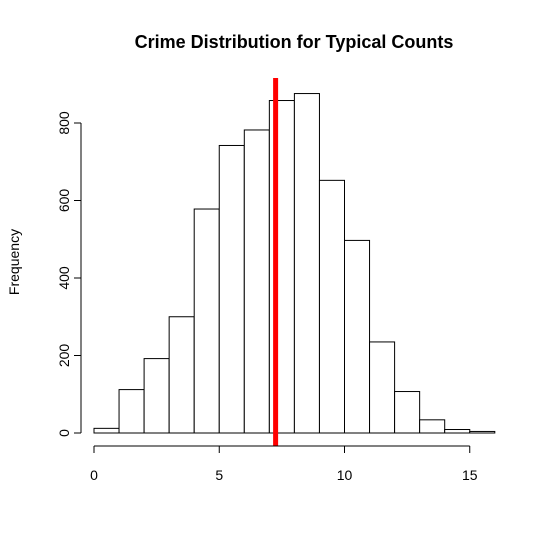 This screenshot has width=553, height=544. What do you see at coordinates (64, 201) in the screenshot?
I see `y-tick-label: 600` at bounding box center [64, 201].